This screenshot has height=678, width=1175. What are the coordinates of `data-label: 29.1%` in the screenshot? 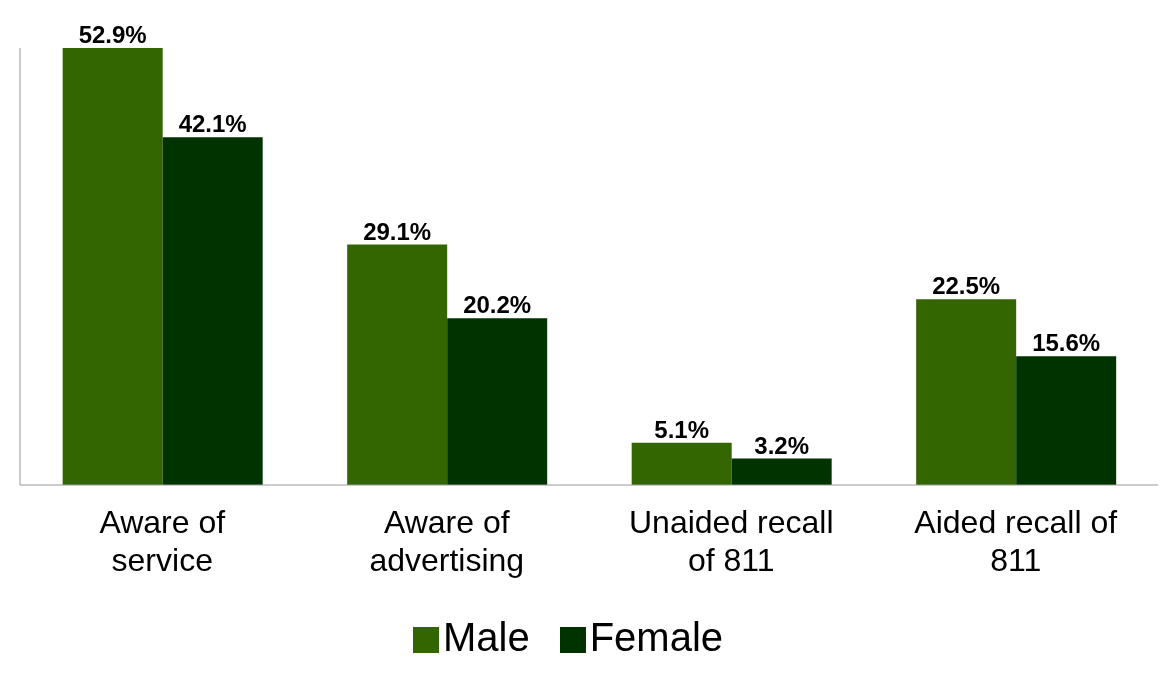 It's located at (397, 231).